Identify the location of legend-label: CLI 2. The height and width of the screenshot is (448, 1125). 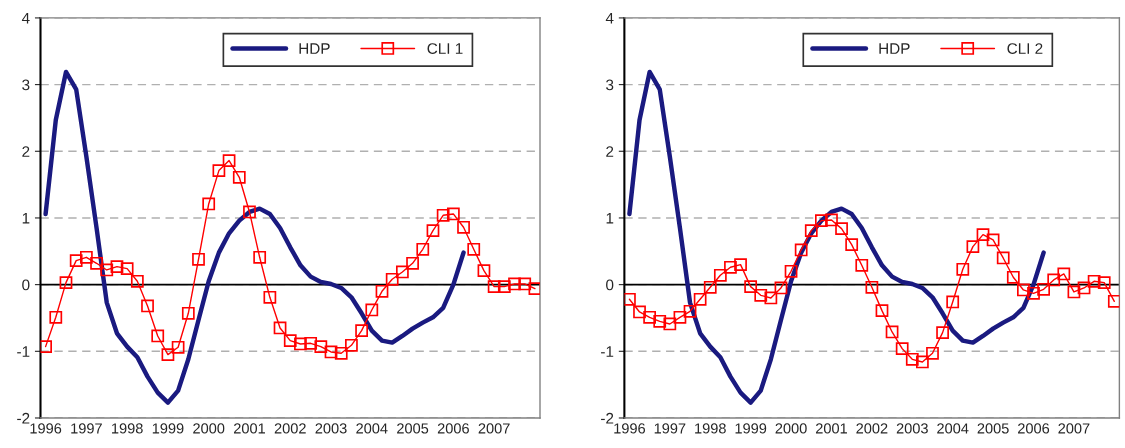
(1025, 48).